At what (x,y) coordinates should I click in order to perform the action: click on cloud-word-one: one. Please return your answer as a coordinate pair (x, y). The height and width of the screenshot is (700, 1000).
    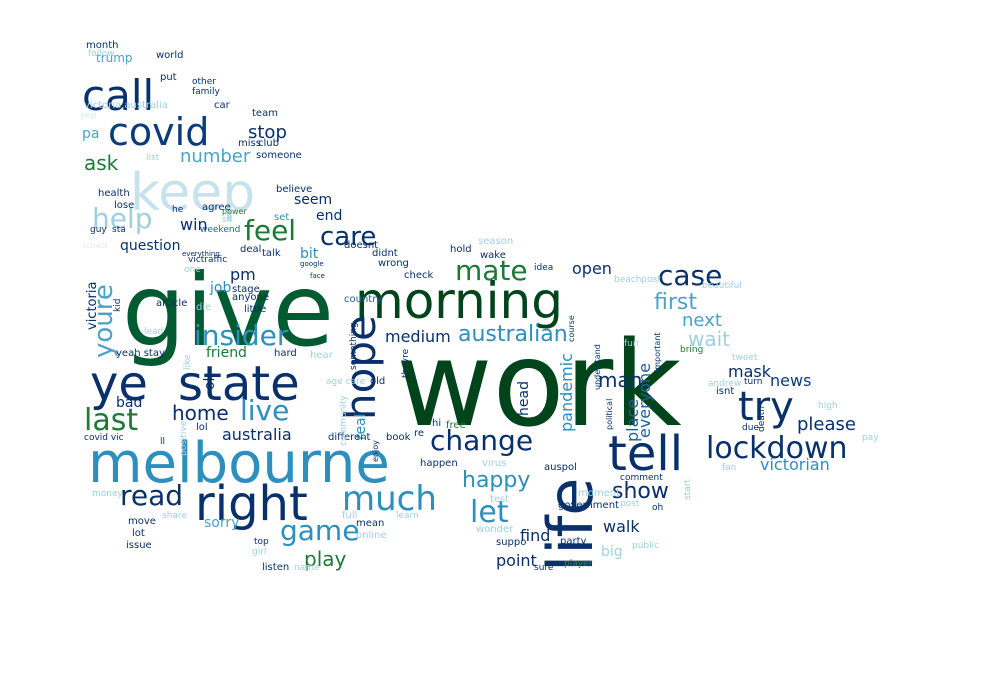
    Looking at the image, I should click on (192, 270).